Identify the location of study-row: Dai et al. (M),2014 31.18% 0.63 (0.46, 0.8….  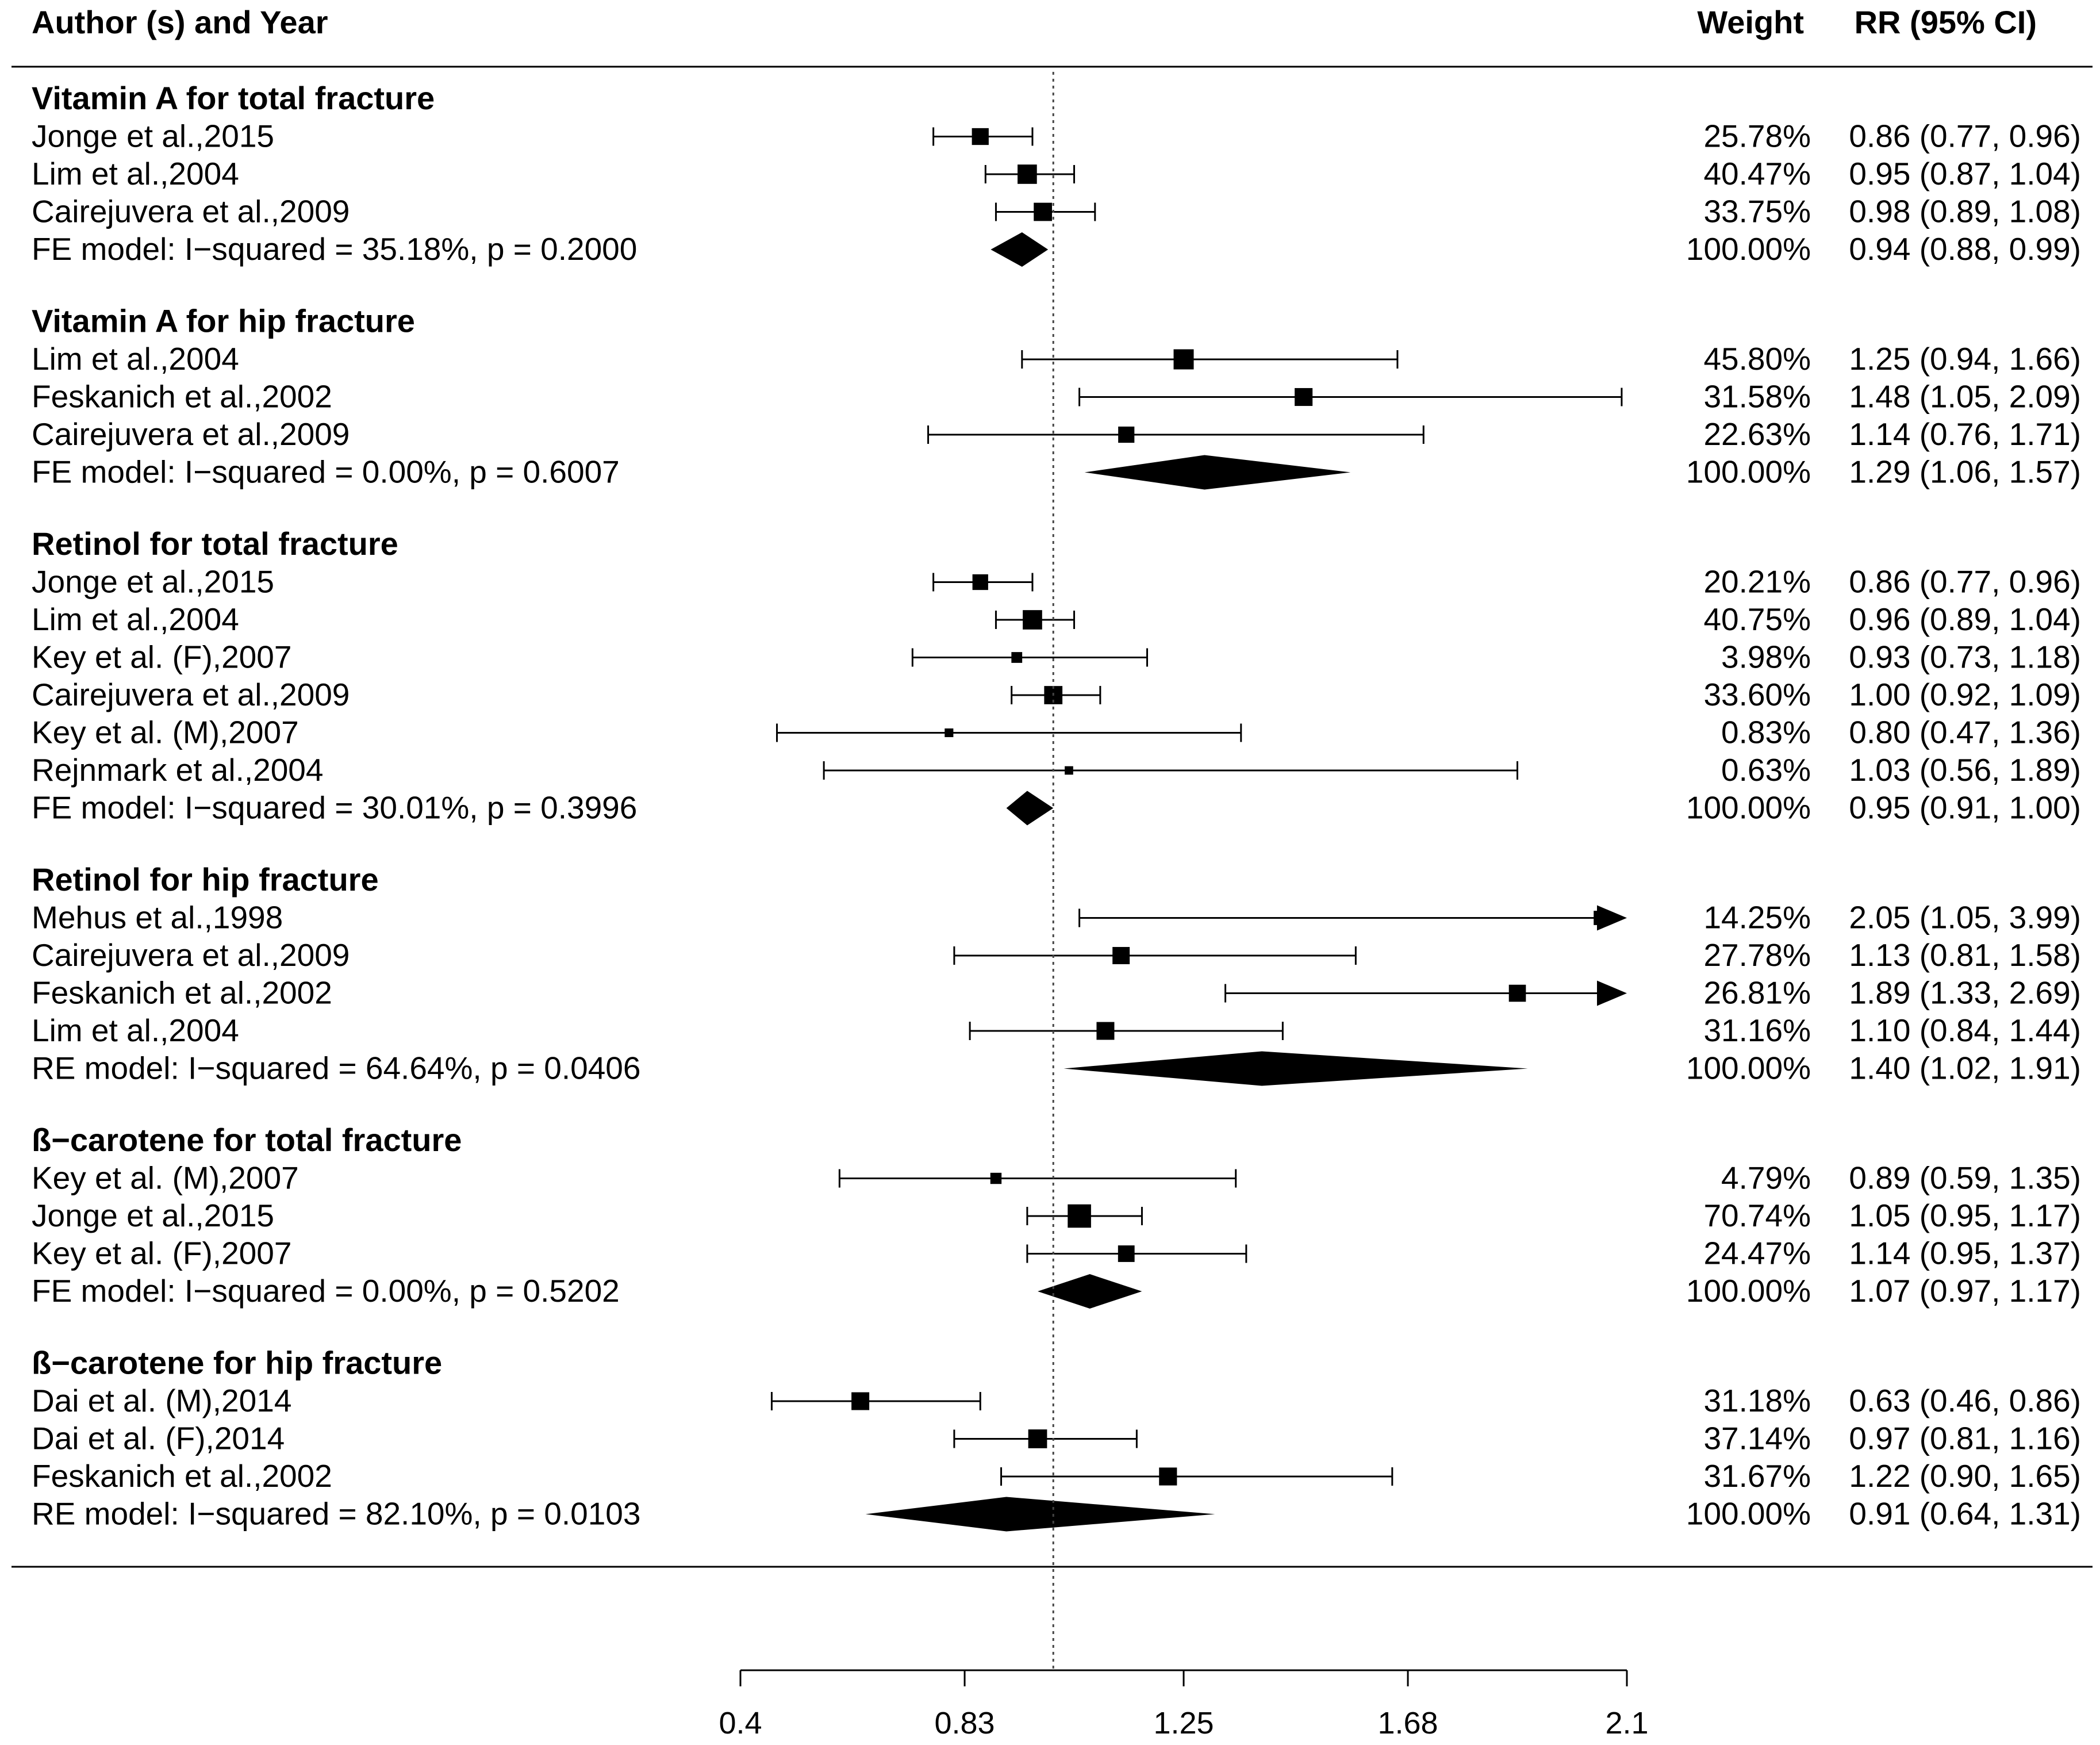
(1056, 1401).